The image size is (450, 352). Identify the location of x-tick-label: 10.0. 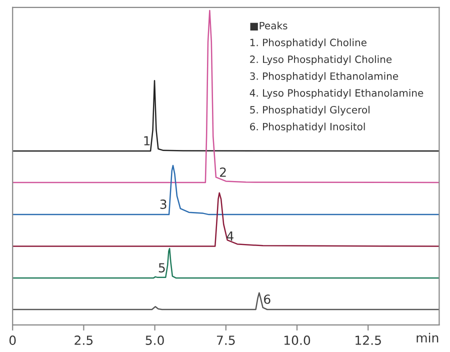
(297, 340).